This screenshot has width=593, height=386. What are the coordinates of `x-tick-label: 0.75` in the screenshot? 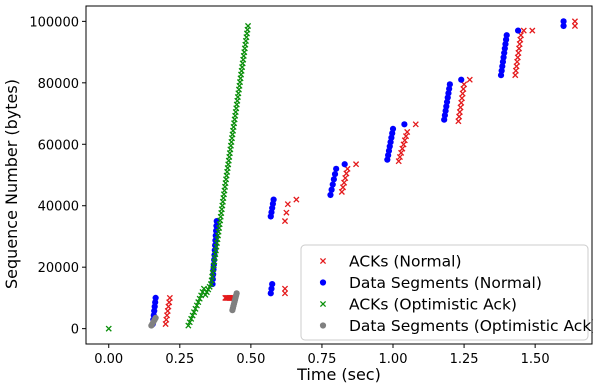 It's located at (321, 359).